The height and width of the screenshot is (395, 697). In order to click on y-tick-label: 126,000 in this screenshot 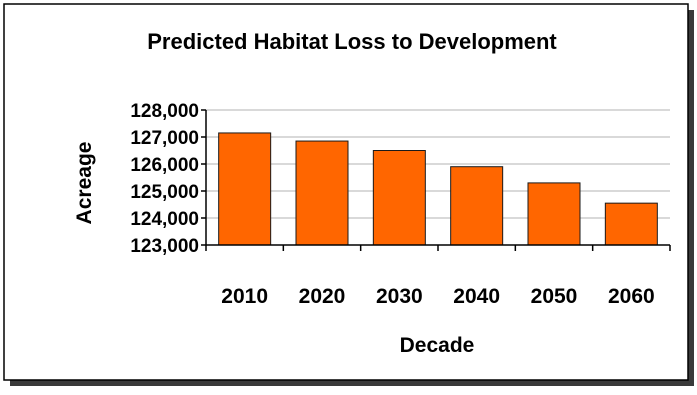, I will do `click(164, 165)`.